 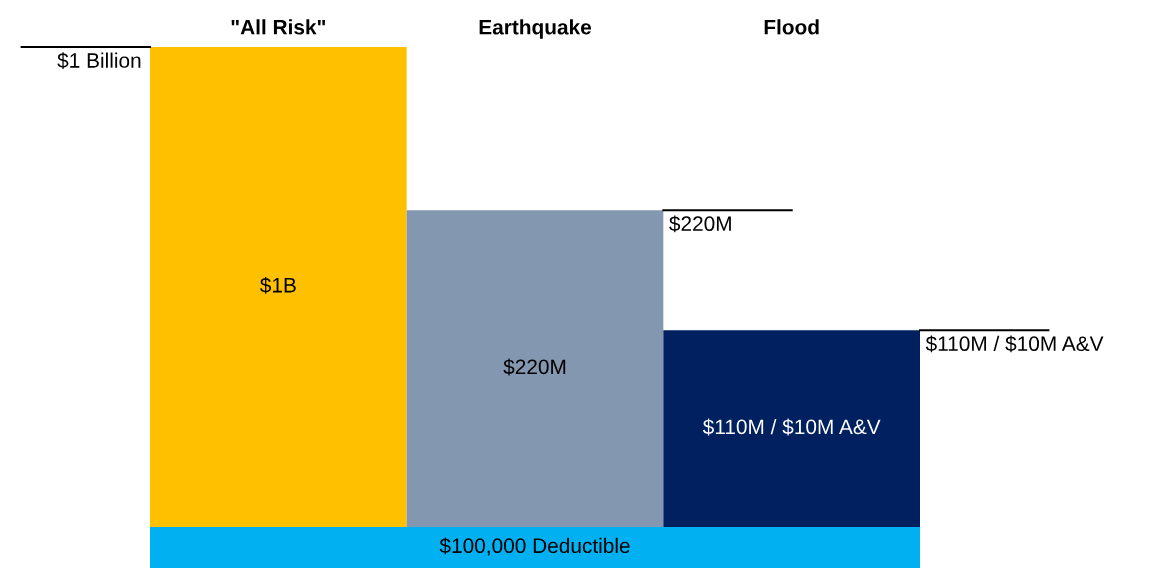 I want to click on text: $100,000 Deductible, so click(x=534, y=546).